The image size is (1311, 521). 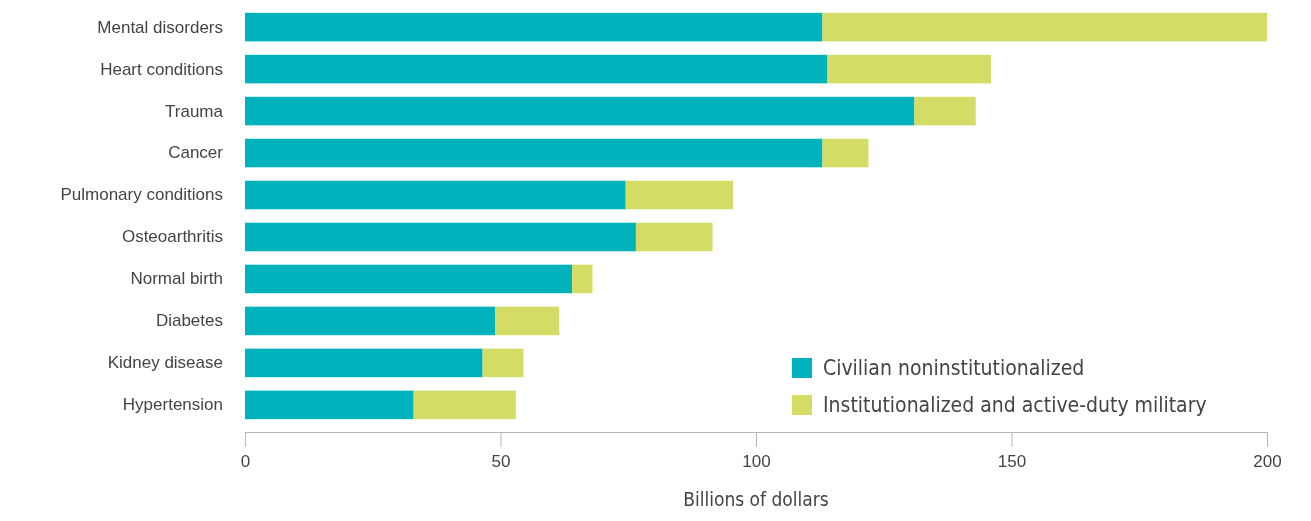 I want to click on y-tick-label: Normal birth, so click(x=176, y=279).